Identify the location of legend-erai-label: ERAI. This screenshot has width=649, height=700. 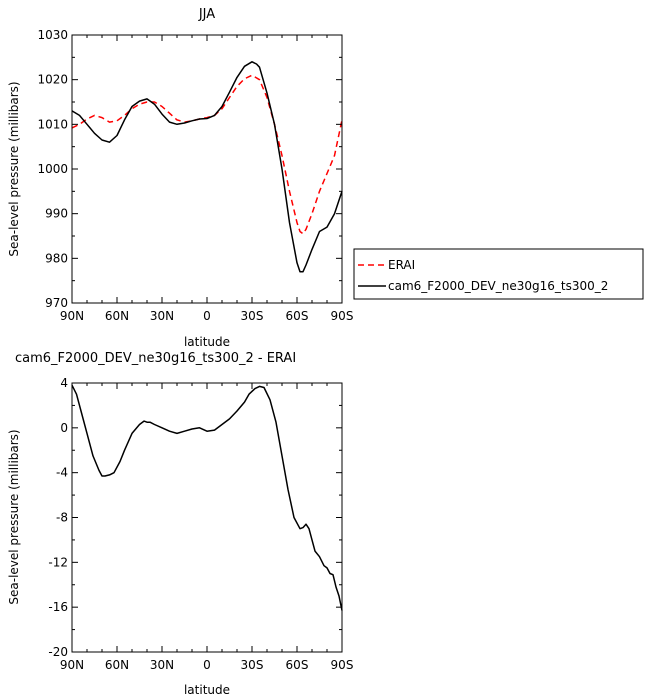
(401, 265).